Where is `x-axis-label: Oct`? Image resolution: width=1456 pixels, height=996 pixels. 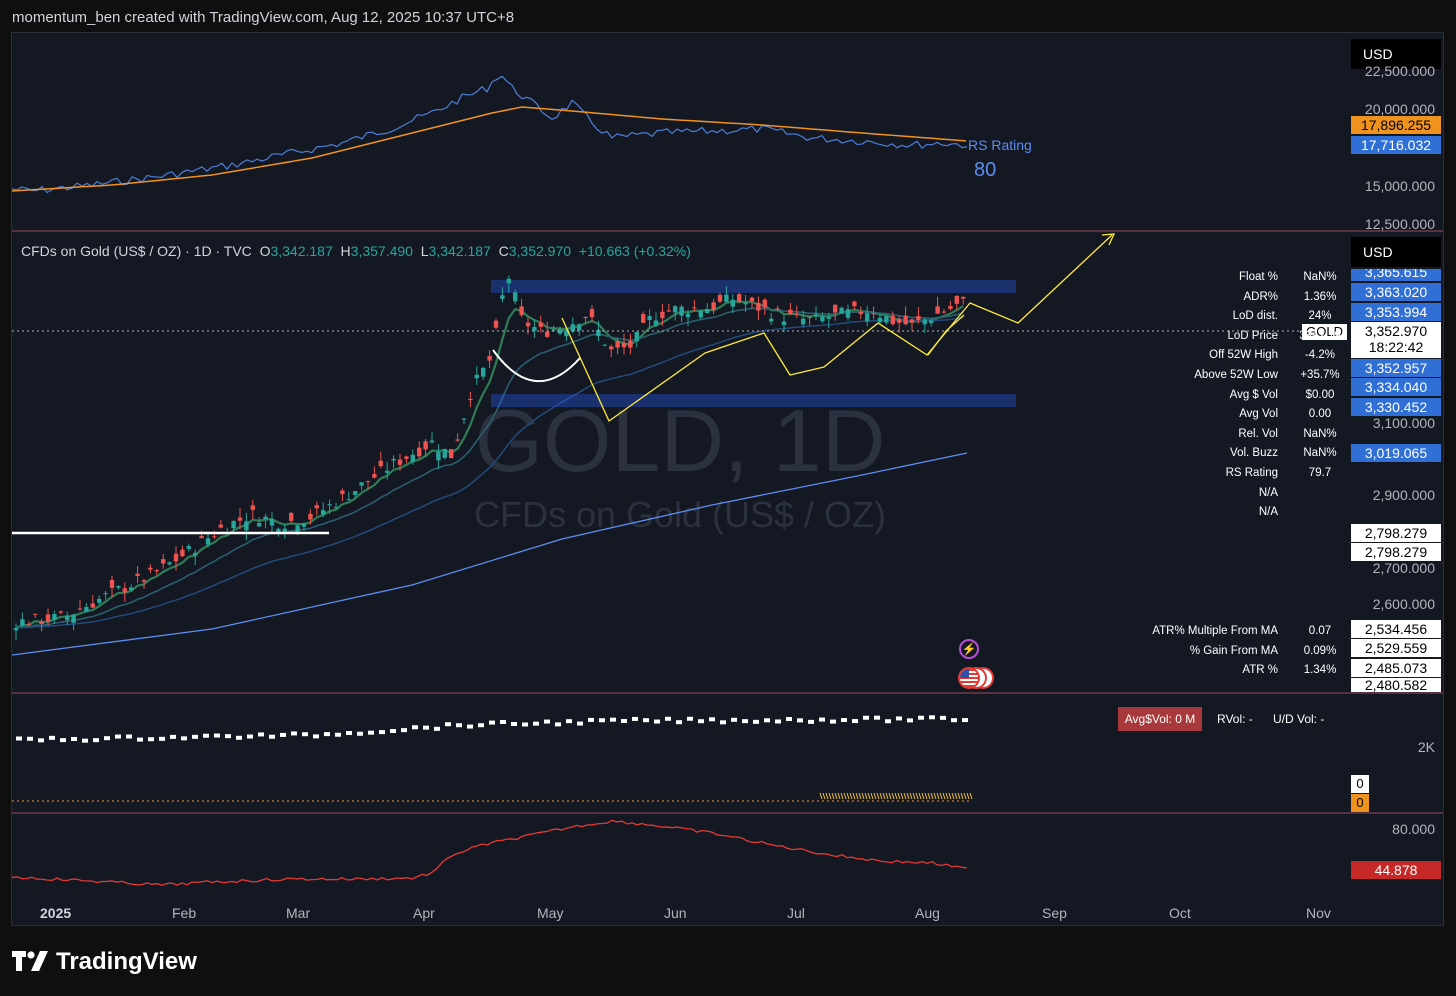
x-axis-label: Oct is located at coordinates (1180, 913).